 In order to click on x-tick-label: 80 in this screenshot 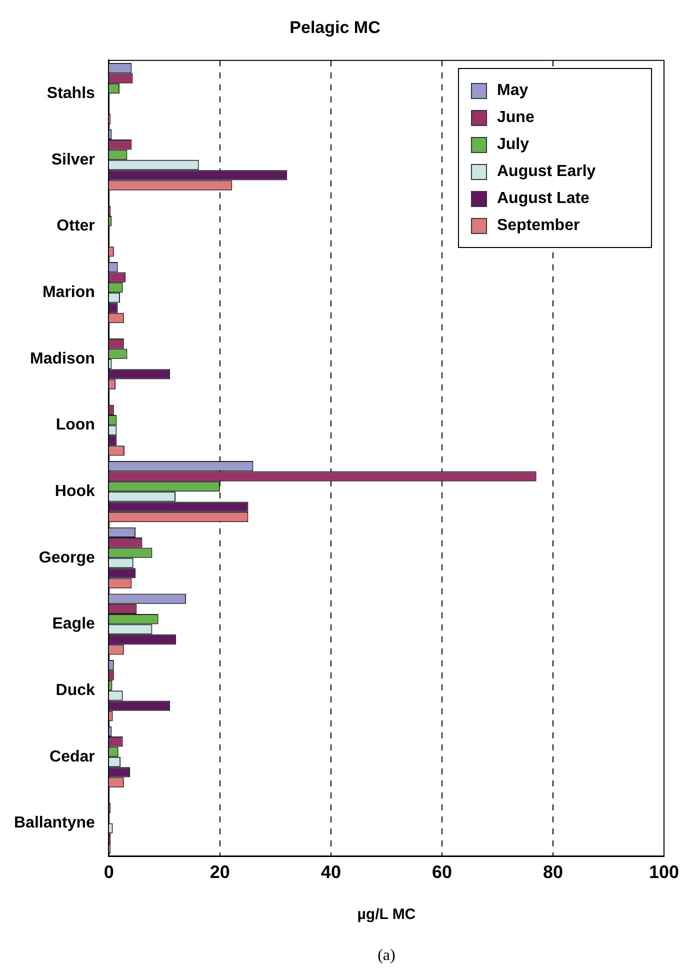, I will do `click(552, 872)`.